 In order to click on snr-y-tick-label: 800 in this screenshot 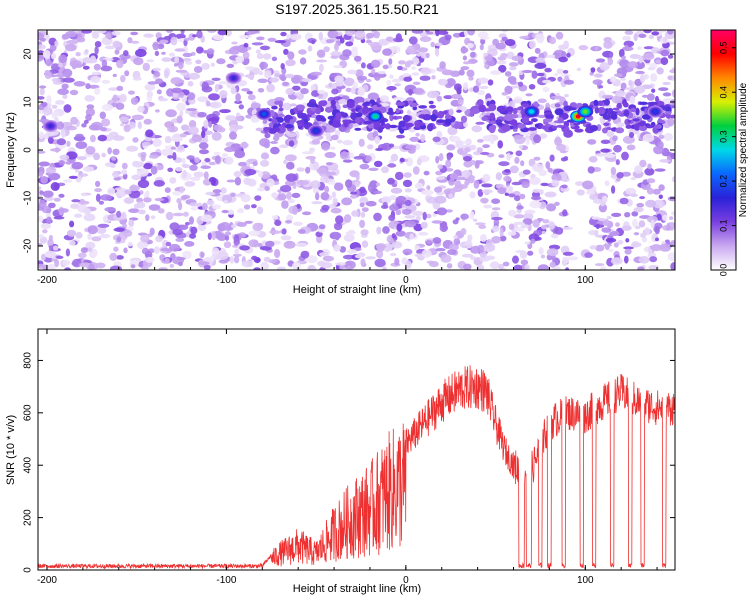, I will do `click(28, 360)`.